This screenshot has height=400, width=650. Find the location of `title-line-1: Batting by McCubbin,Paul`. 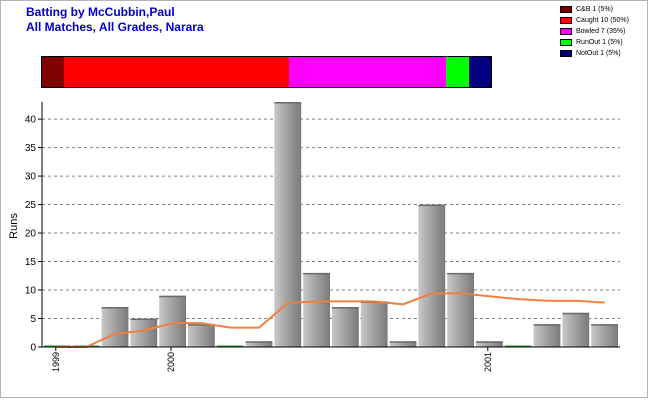

title-line-1: Batting by McCubbin,Paul is located at coordinates (100, 12).